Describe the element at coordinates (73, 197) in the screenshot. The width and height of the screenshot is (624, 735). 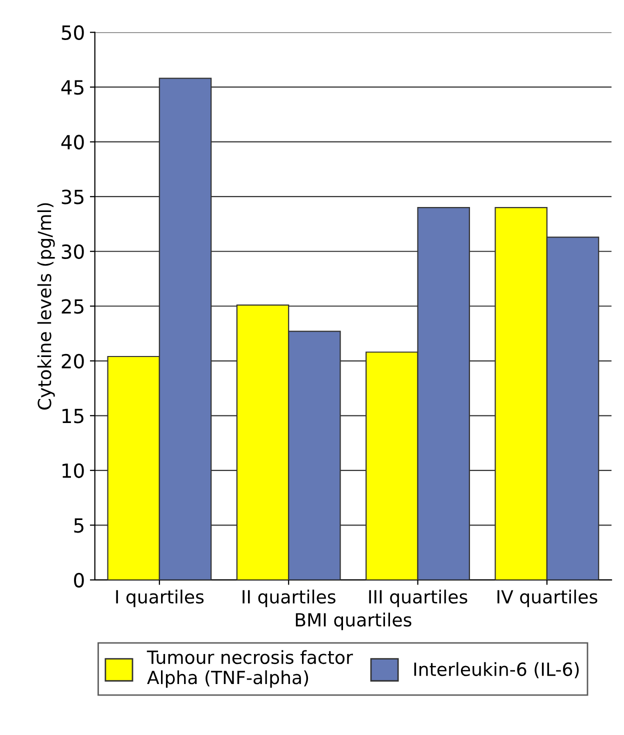
I see `y-tick-label: 35` at that location.